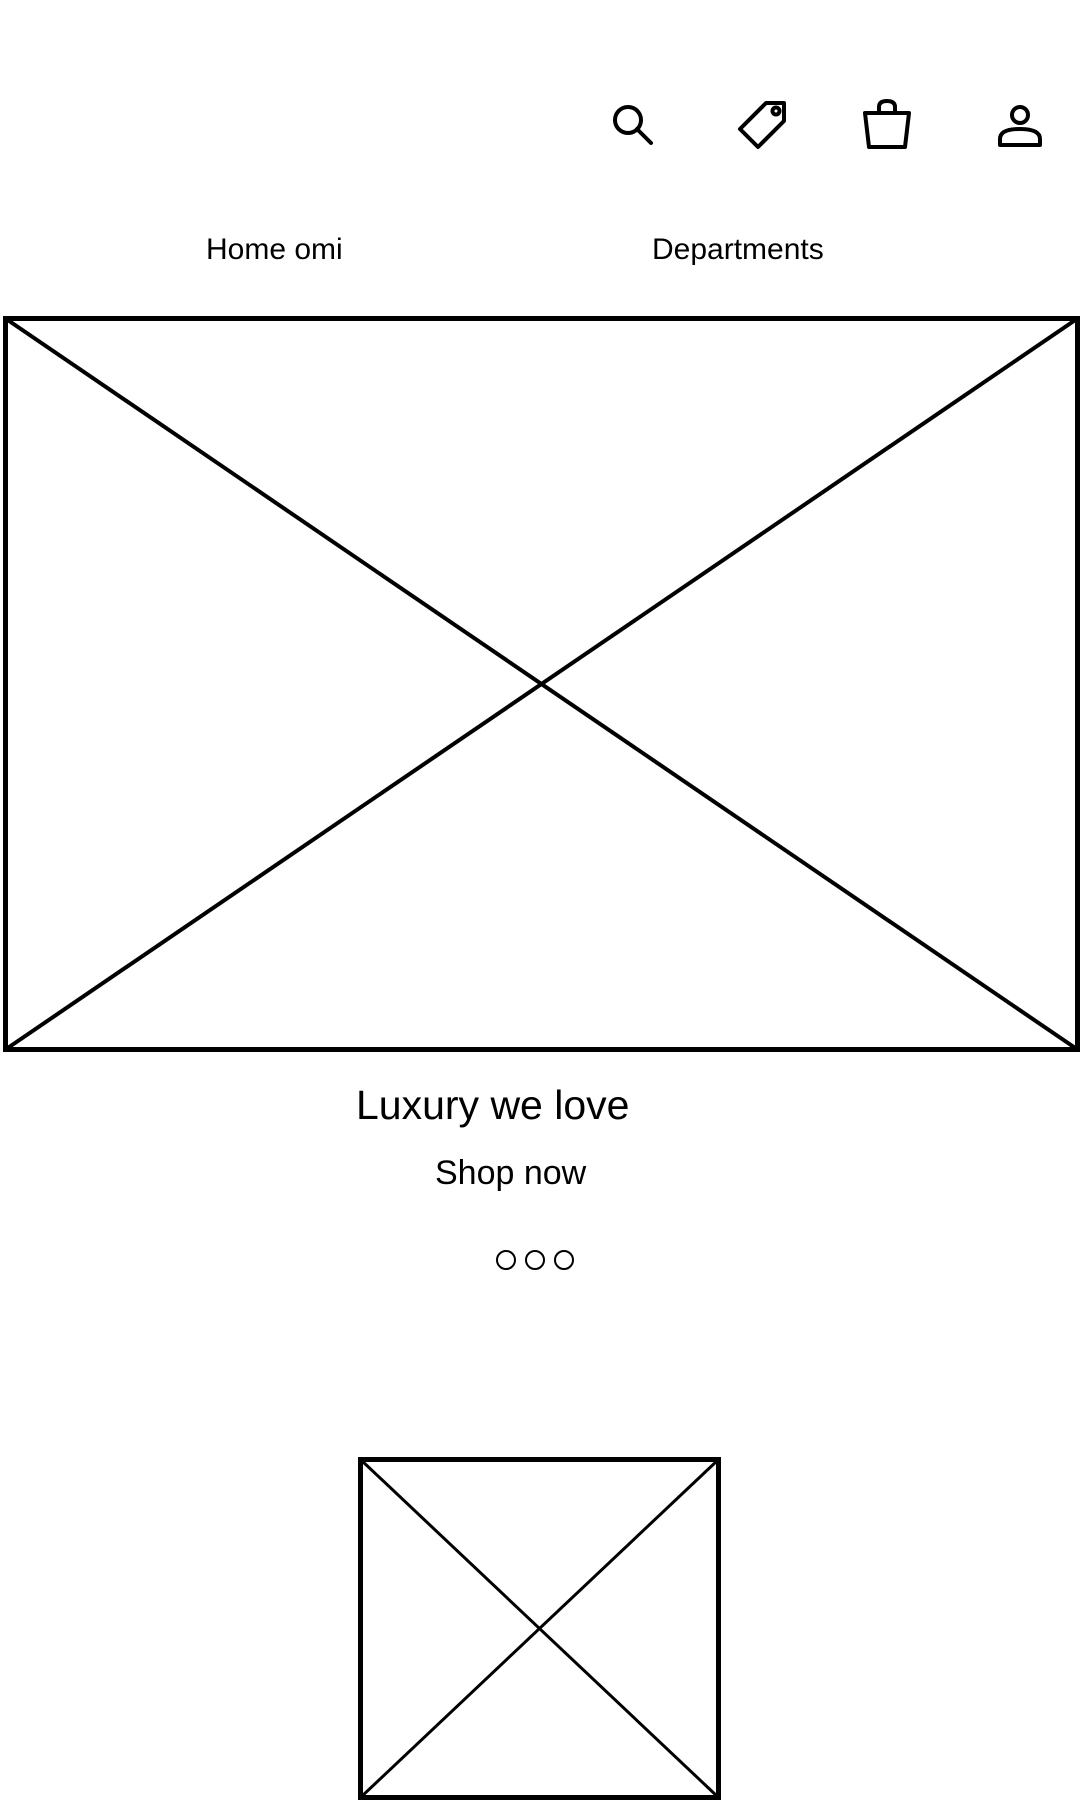  I want to click on tag-icon, so click(762, 127).